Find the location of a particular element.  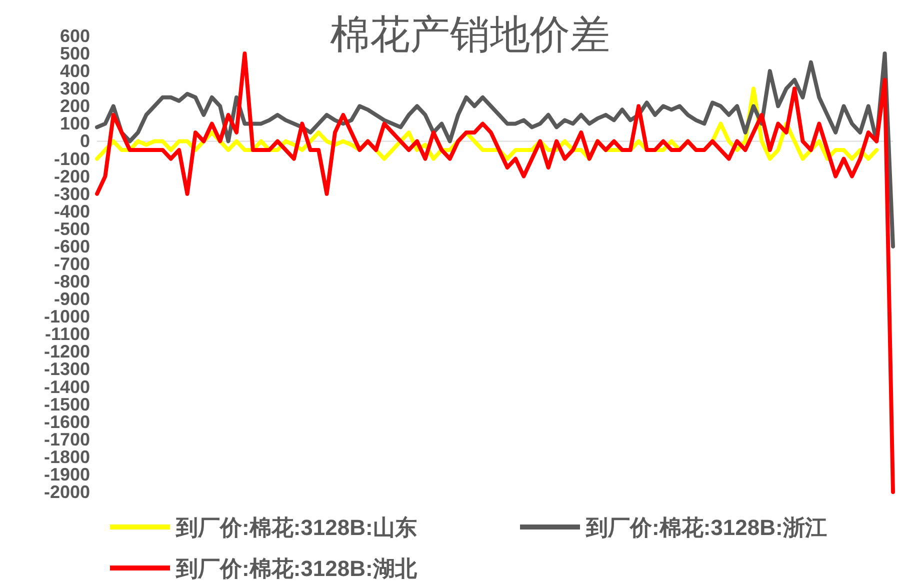

legend-label: 到厂价:棉花:3128B:湖北 is located at coordinates (296, 568).